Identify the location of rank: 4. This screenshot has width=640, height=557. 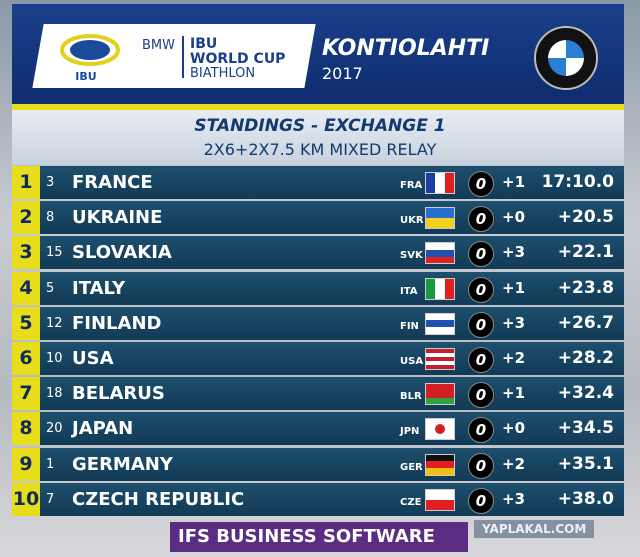
(26, 288).